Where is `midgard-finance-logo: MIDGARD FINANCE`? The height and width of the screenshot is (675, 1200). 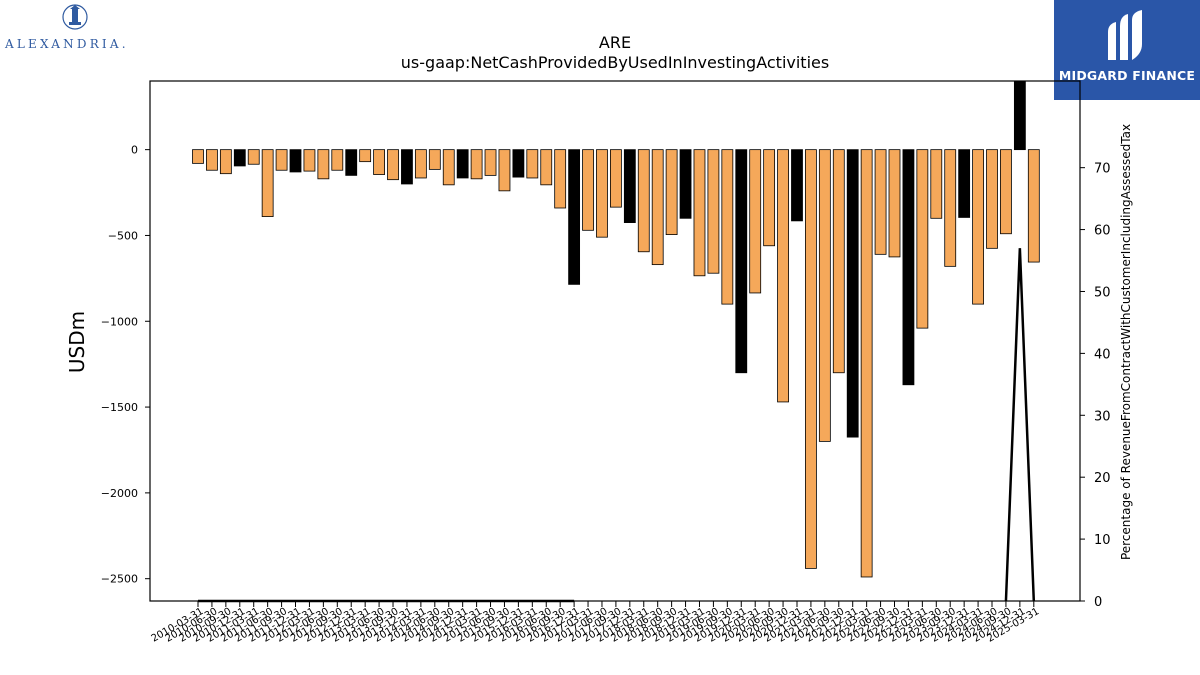
midgard-finance-logo: MIDGARD FINANCE is located at coordinates (1127, 50).